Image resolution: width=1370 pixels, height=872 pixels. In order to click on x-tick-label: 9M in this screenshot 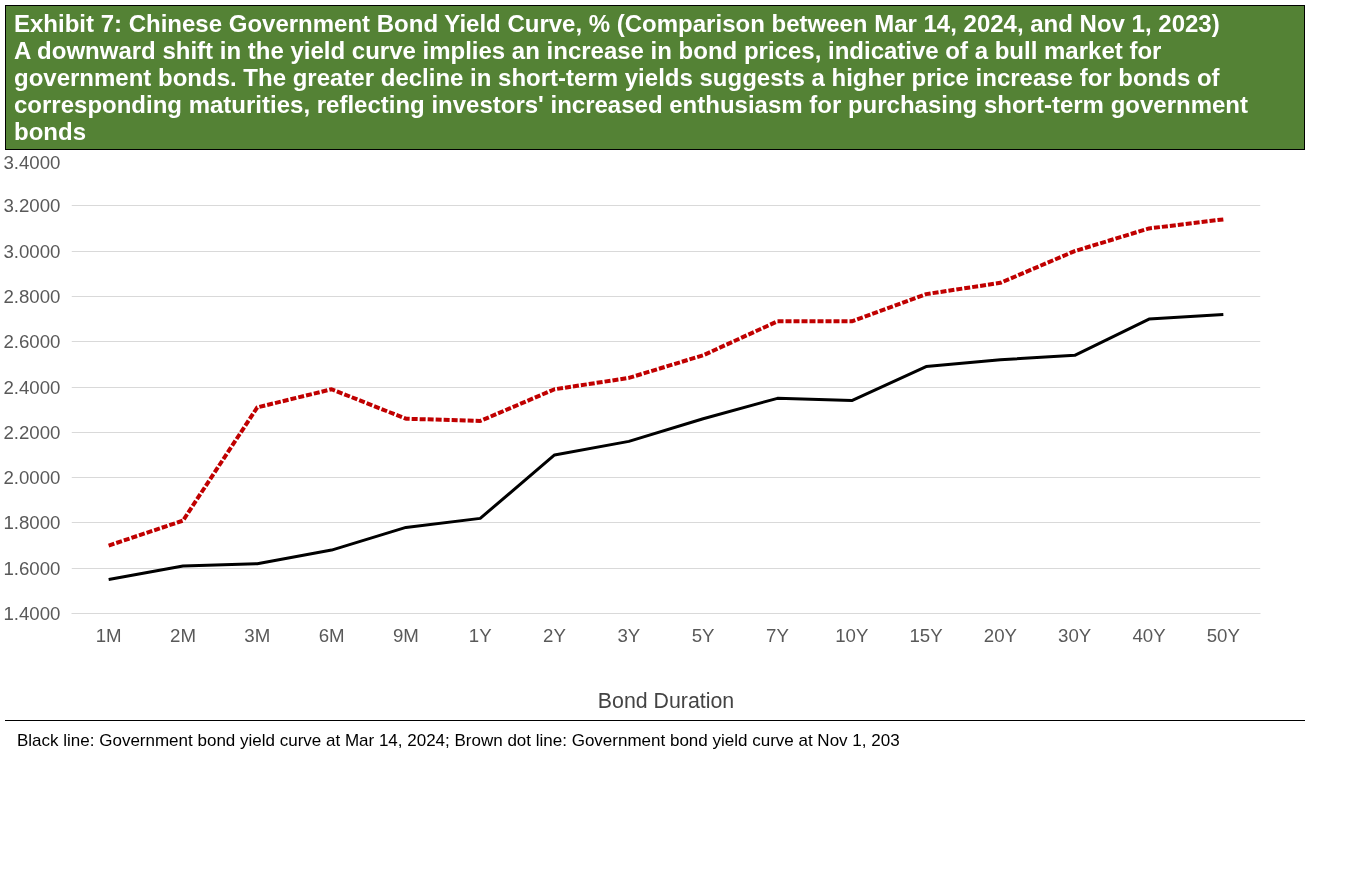, I will do `click(405, 635)`.